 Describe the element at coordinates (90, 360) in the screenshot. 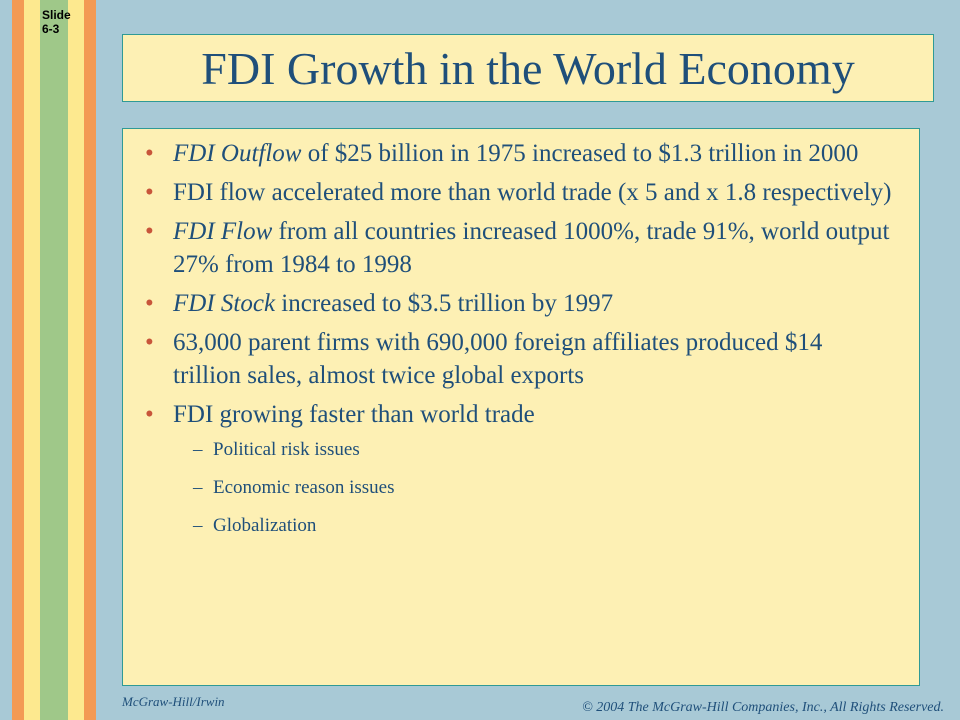

I see `decor-stripe-orange-right` at that location.